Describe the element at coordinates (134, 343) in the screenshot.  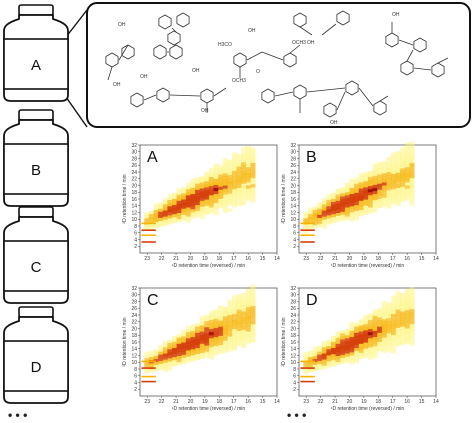
I see `y-tick-label: 16` at that location.